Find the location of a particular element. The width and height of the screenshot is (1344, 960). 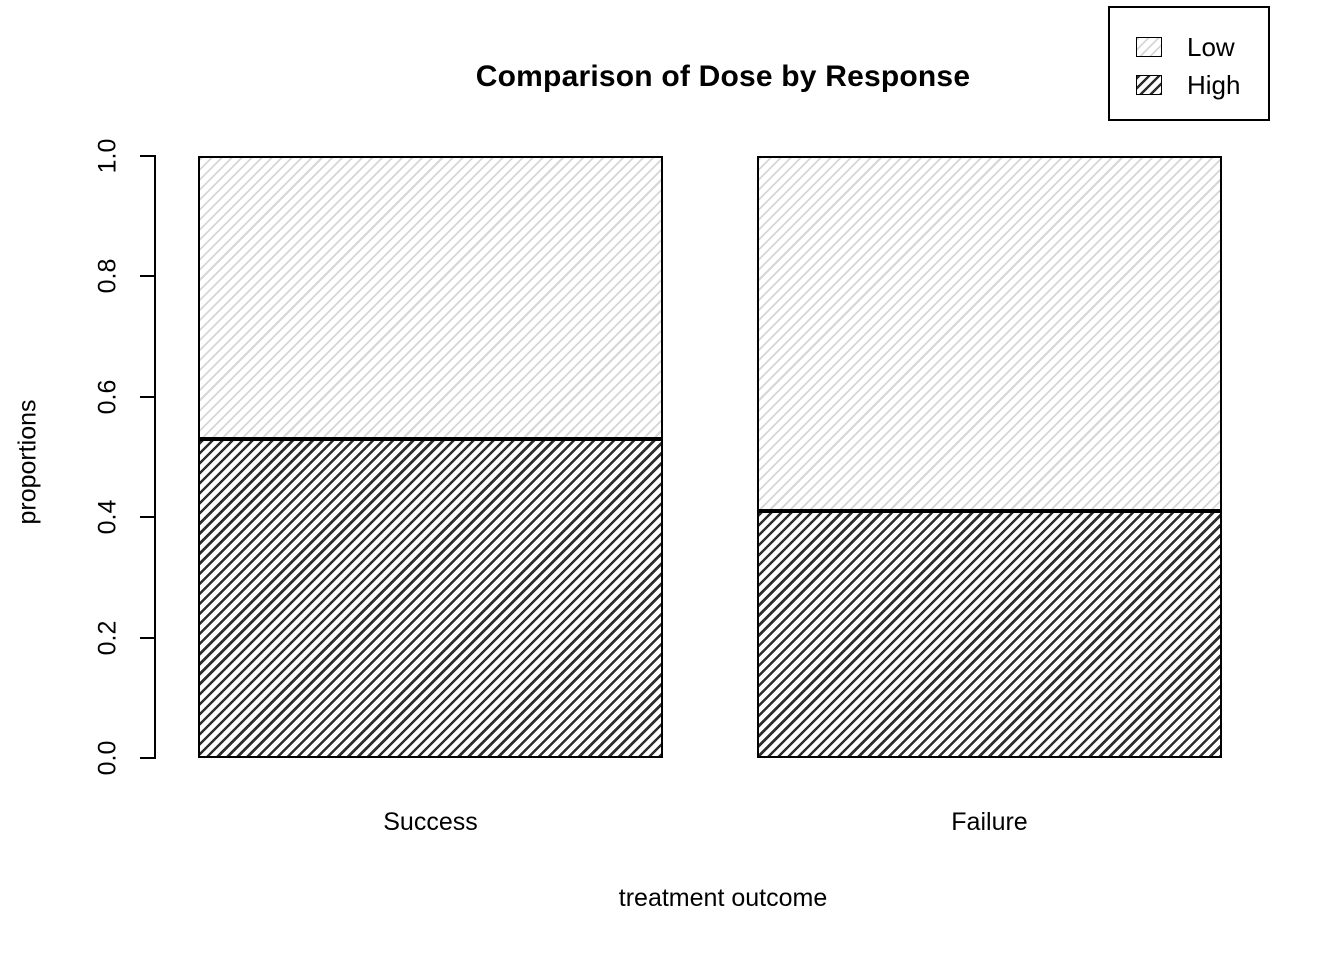

legend-item-high: High is located at coordinates (1202, 85).